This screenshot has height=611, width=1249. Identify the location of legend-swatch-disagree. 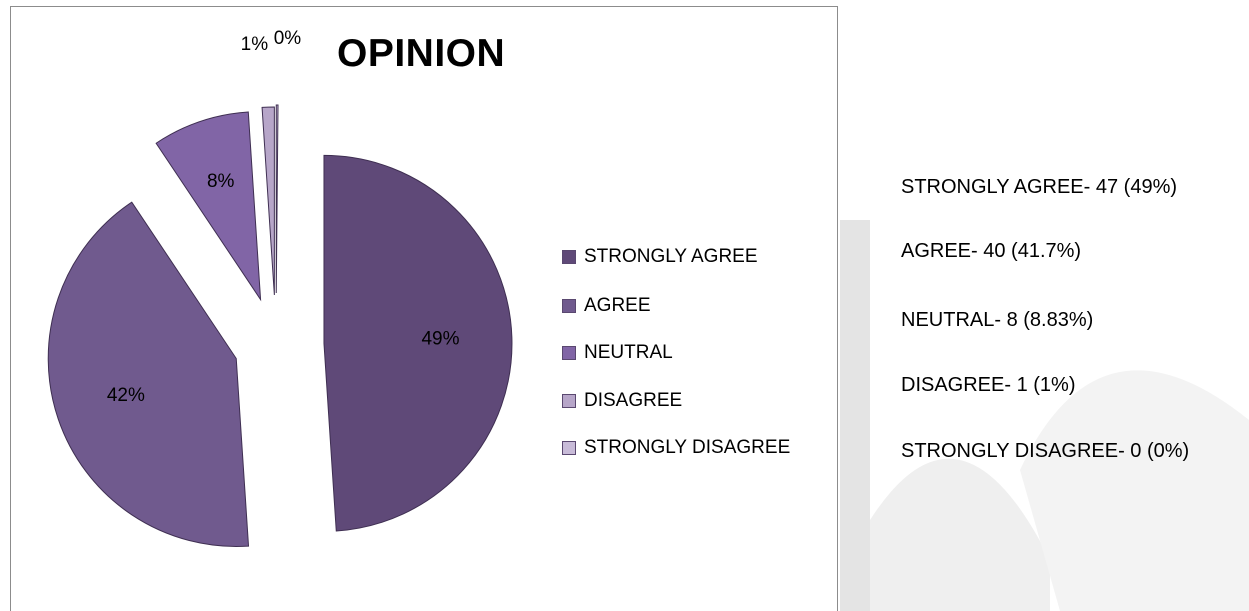
(569, 401).